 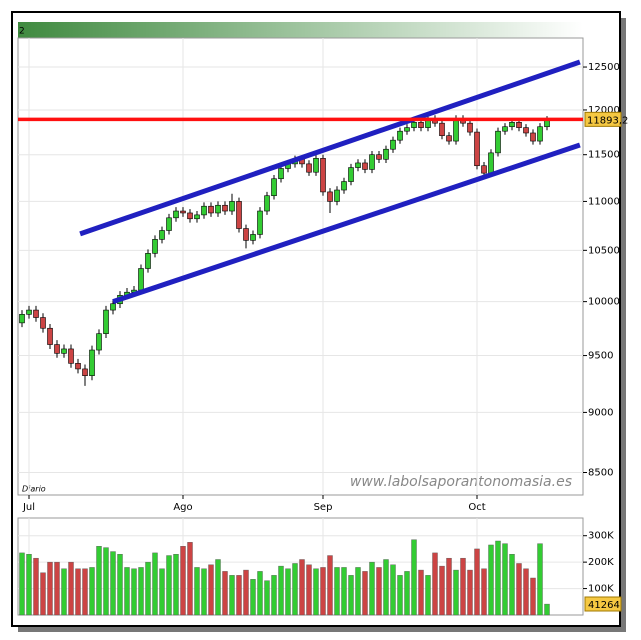 I want to click on x-tick-label: Oct, so click(x=476, y=507).